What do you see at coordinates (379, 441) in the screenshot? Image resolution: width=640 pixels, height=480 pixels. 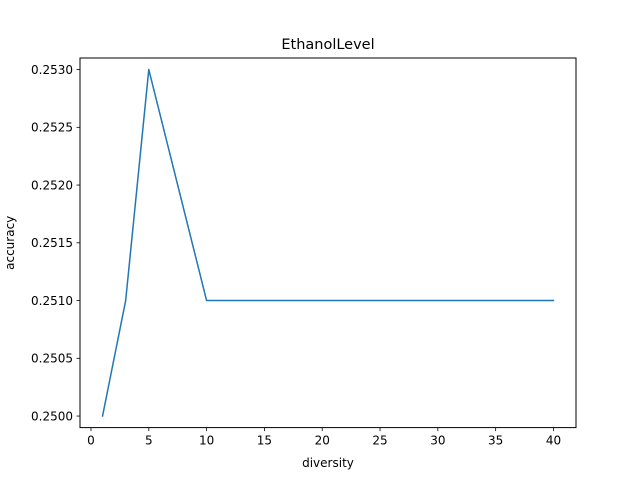 I see `x-tick-label: 25` at bounding box center [379, 441].